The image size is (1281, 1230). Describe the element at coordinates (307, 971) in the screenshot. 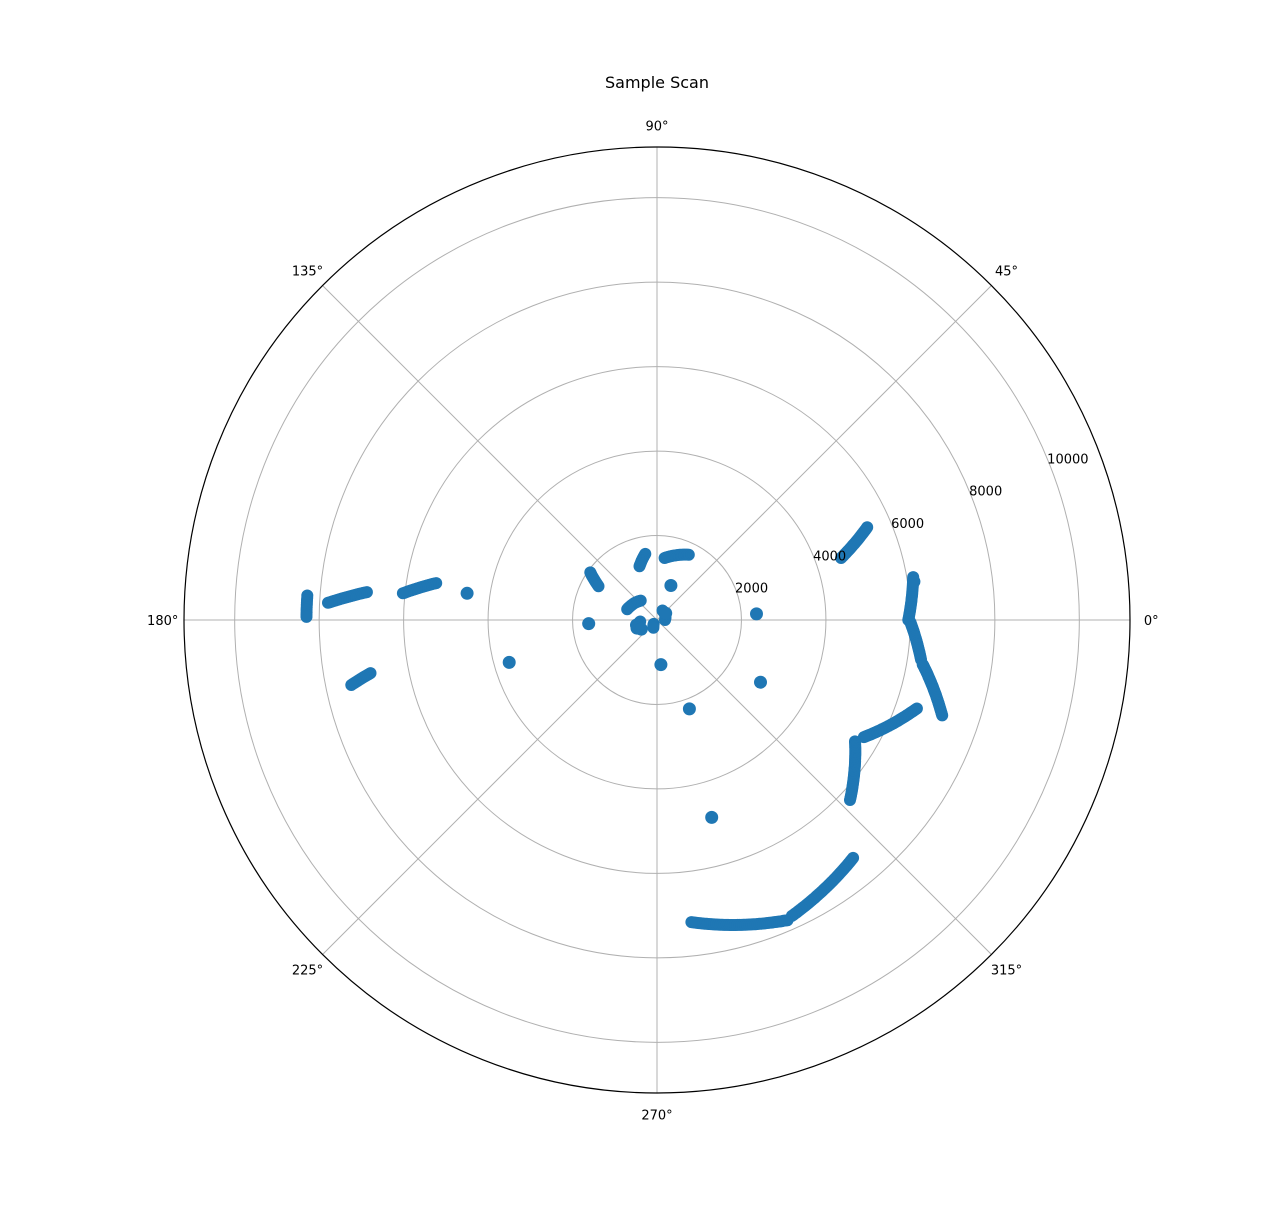

I see `theta-tick-label-5: 225°` at that location.